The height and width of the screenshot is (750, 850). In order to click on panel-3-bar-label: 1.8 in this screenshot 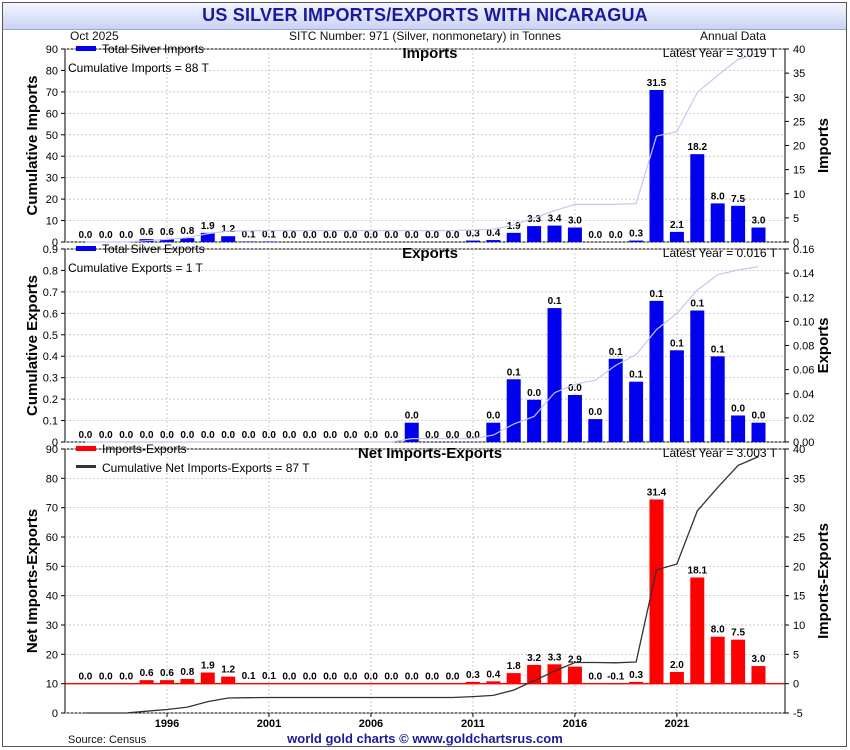, I will do `click(514, 666)`.